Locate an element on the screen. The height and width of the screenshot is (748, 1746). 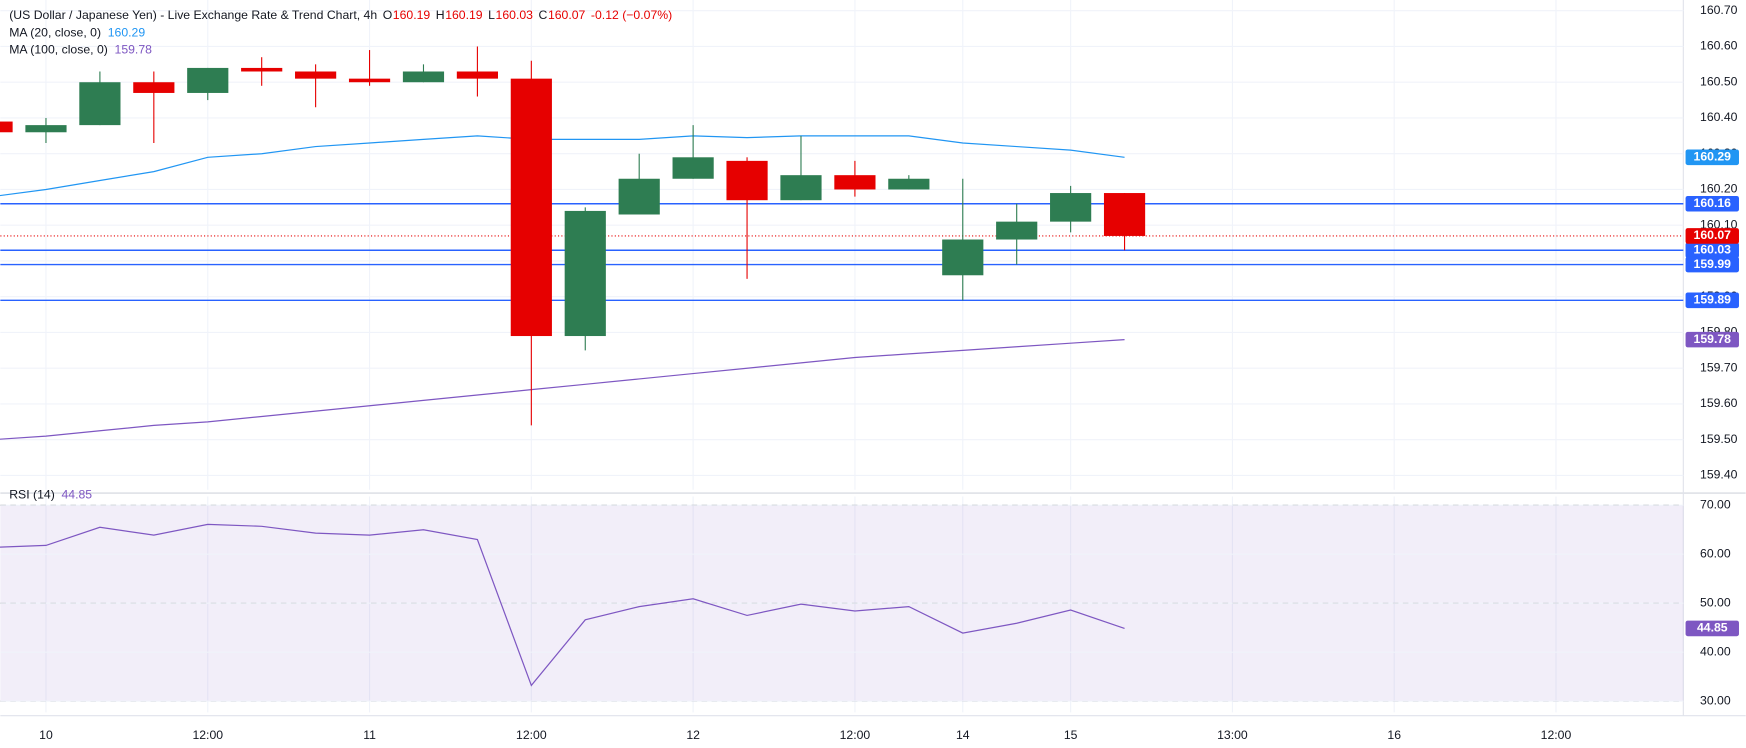
price-label: 159.78 is located at coordinates (1713, 339).